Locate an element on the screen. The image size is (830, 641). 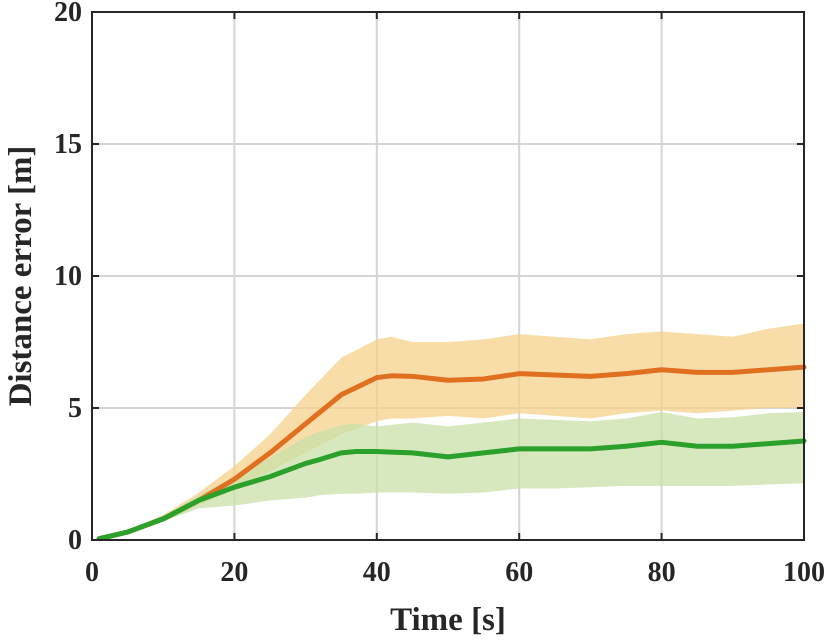
green-mean-line is located at coordinates (451, 490).